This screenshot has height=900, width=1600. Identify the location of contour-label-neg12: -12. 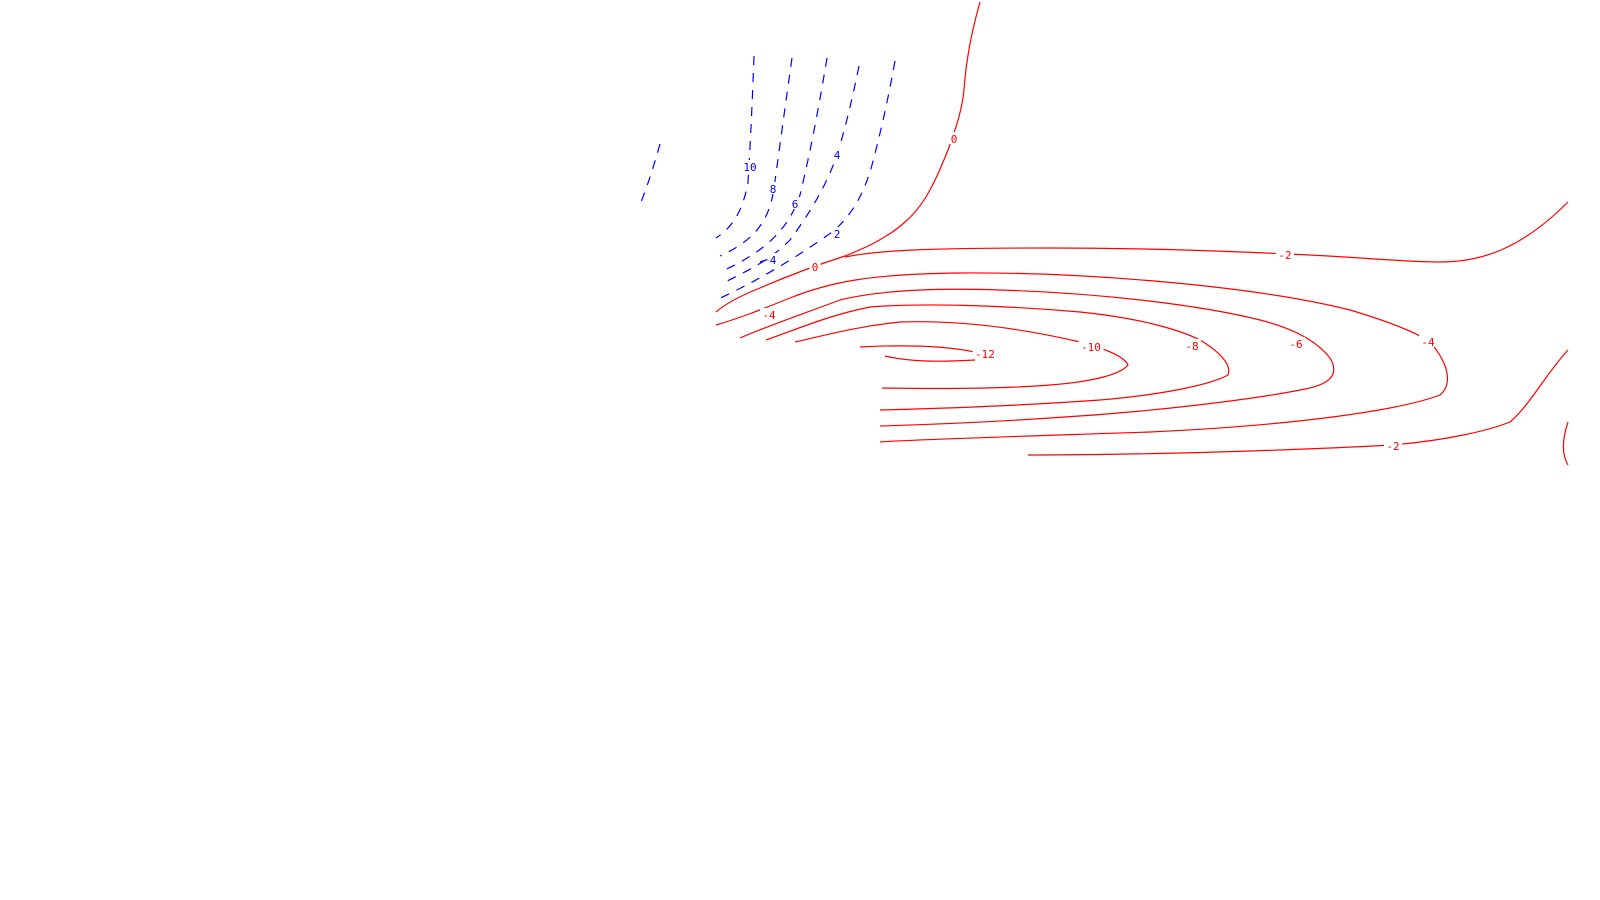
(985, 354).